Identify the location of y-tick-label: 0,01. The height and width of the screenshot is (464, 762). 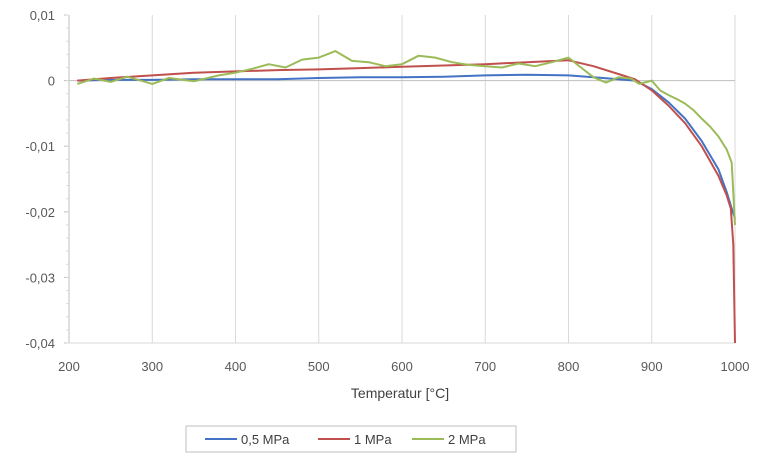
(42, 15).